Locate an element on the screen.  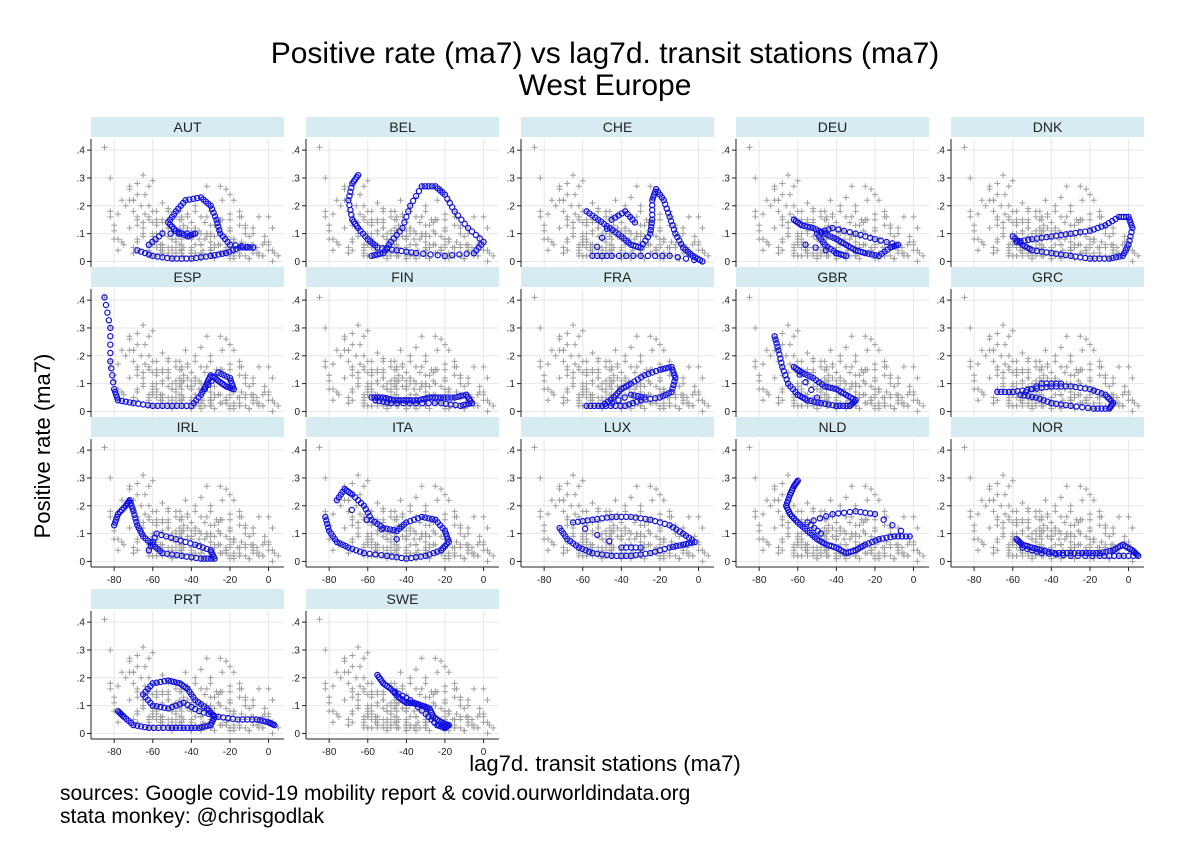
chart-subtitle: West Europe is located at coordinates (605, 85).